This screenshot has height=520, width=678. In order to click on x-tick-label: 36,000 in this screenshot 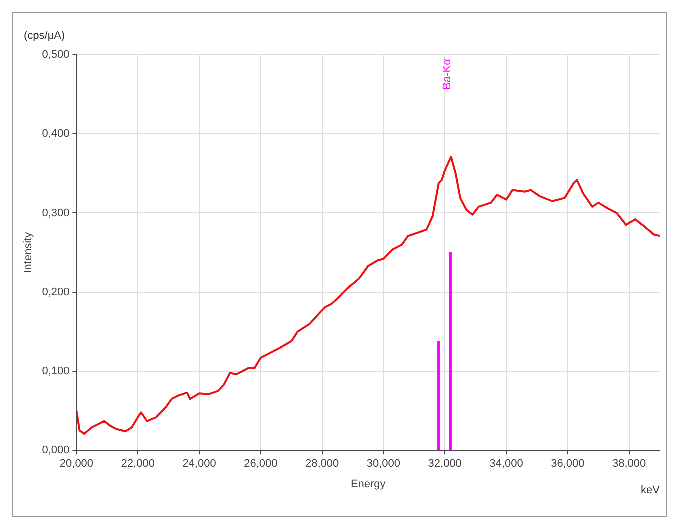, I will do `click(568, 464)`.